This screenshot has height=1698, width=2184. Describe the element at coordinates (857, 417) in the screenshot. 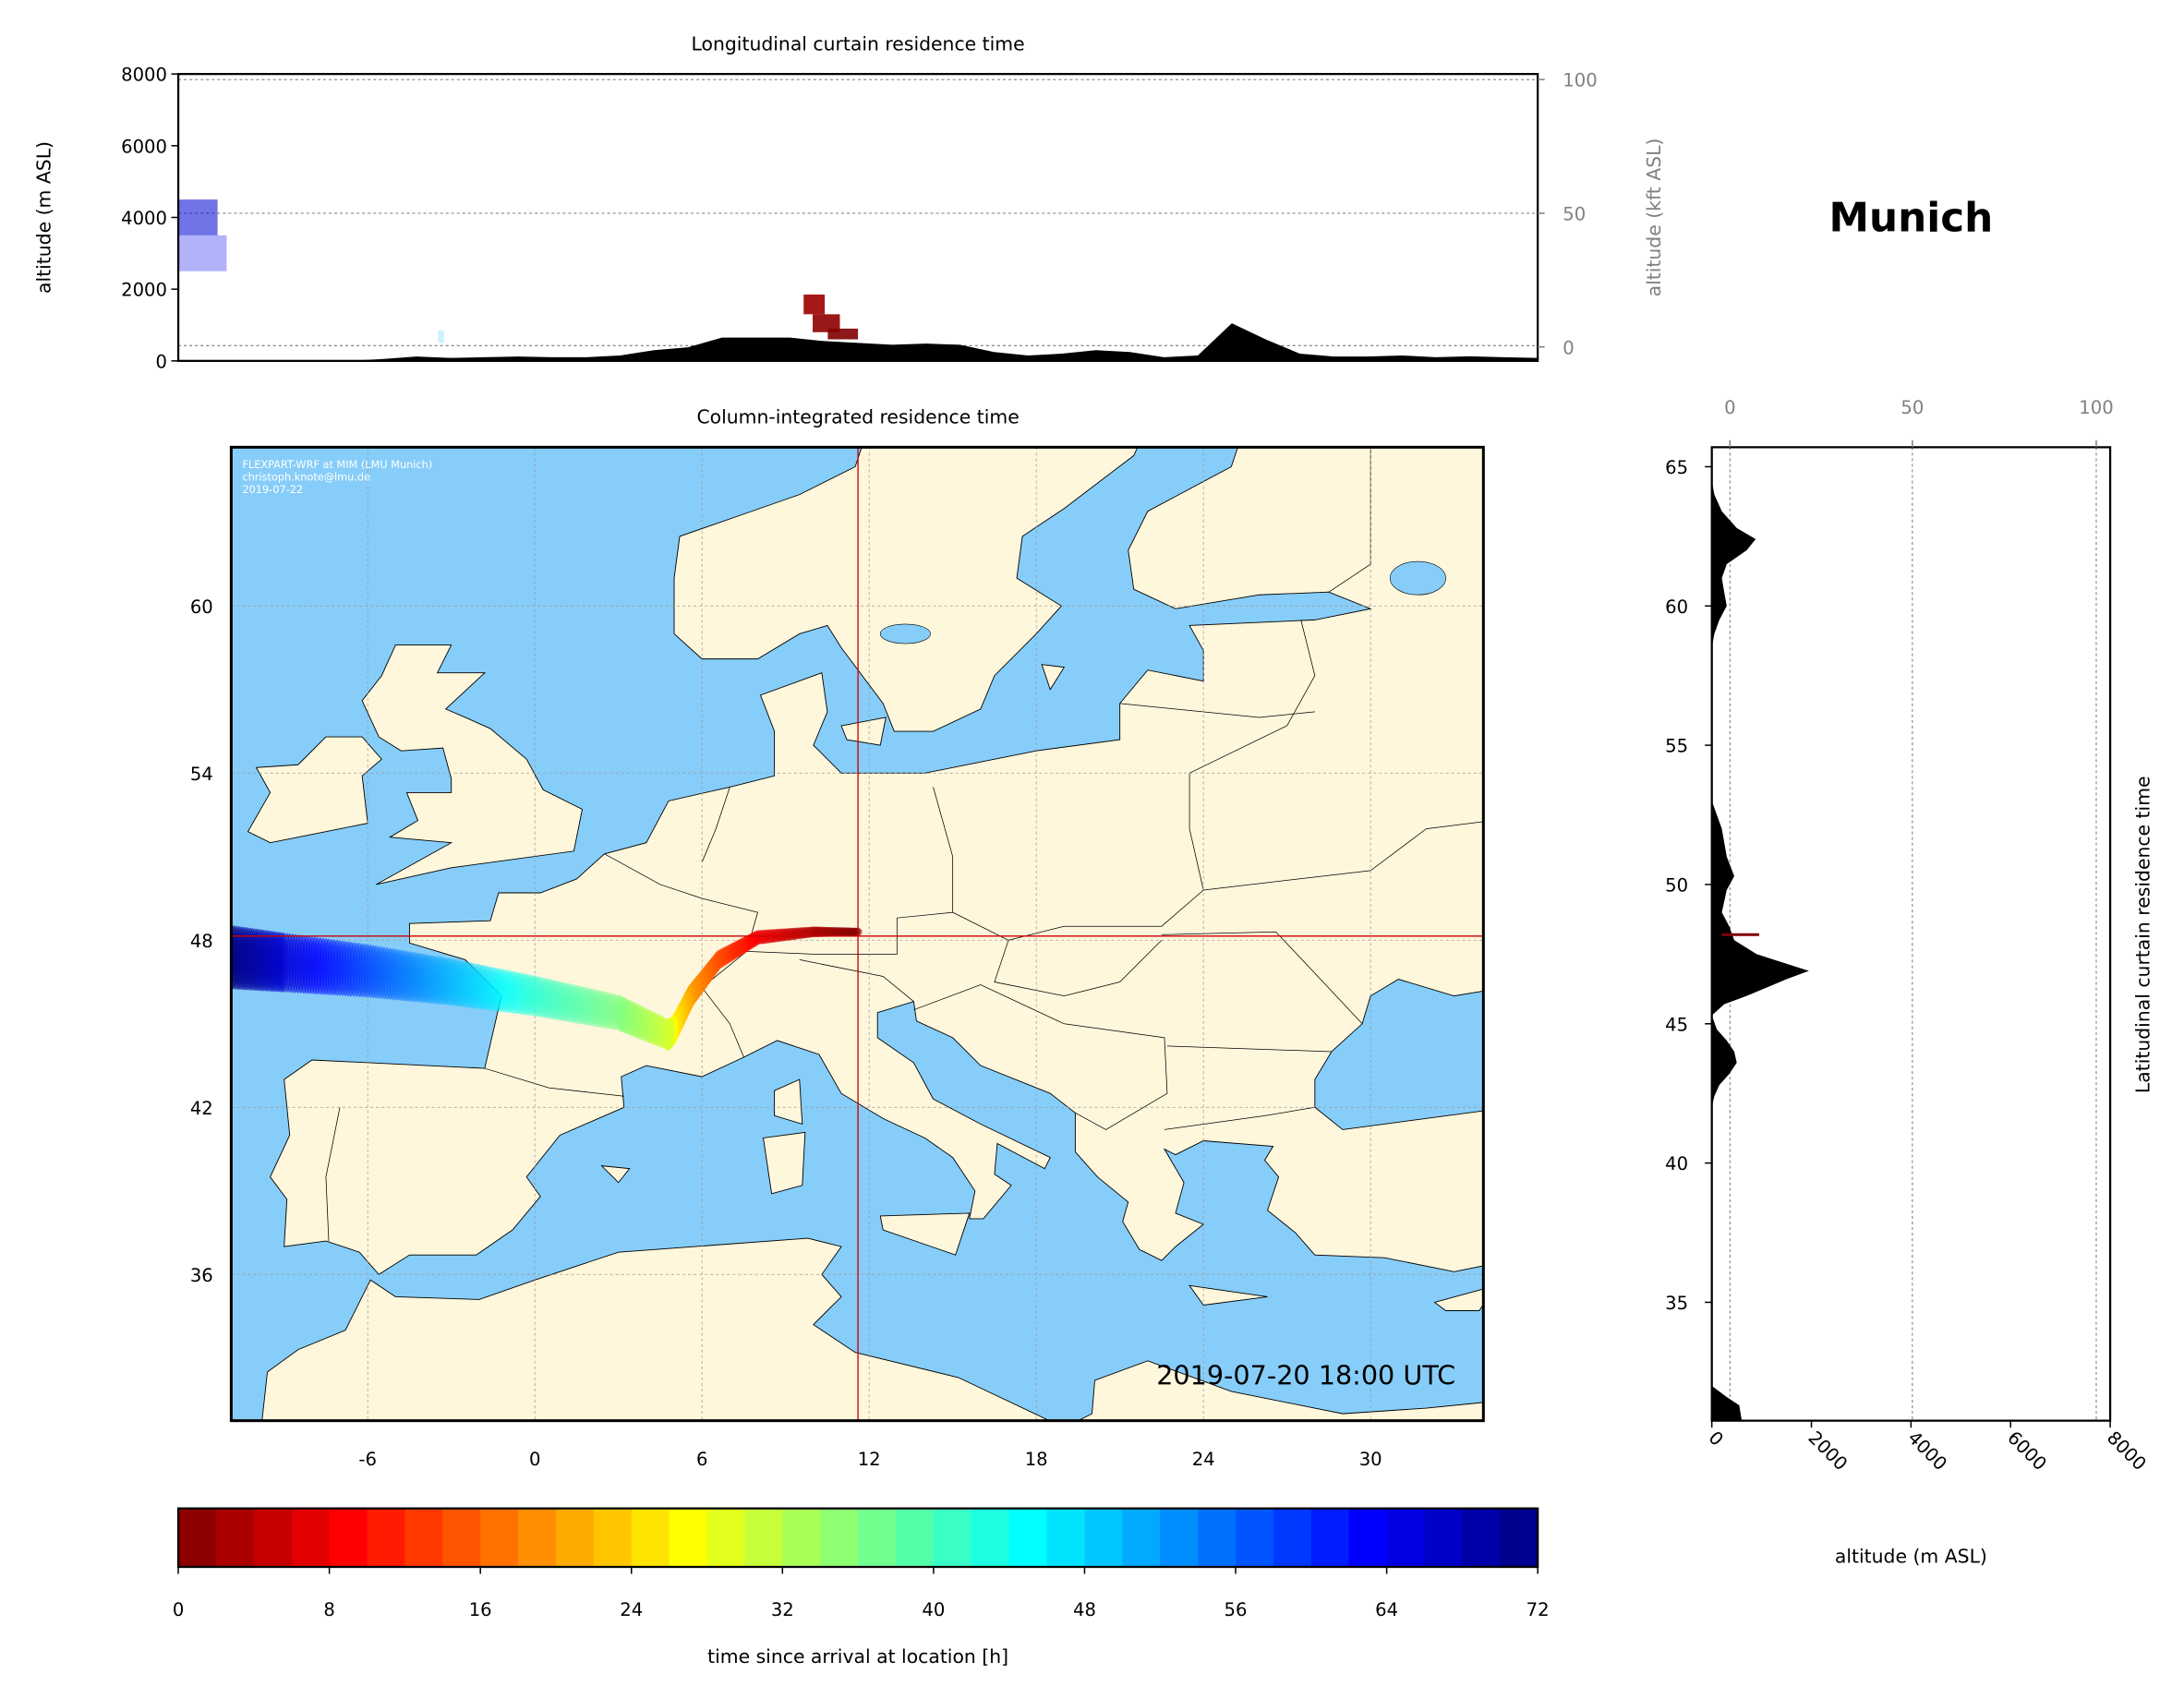

I see `map-title: Column-integrated residence time` at that location.